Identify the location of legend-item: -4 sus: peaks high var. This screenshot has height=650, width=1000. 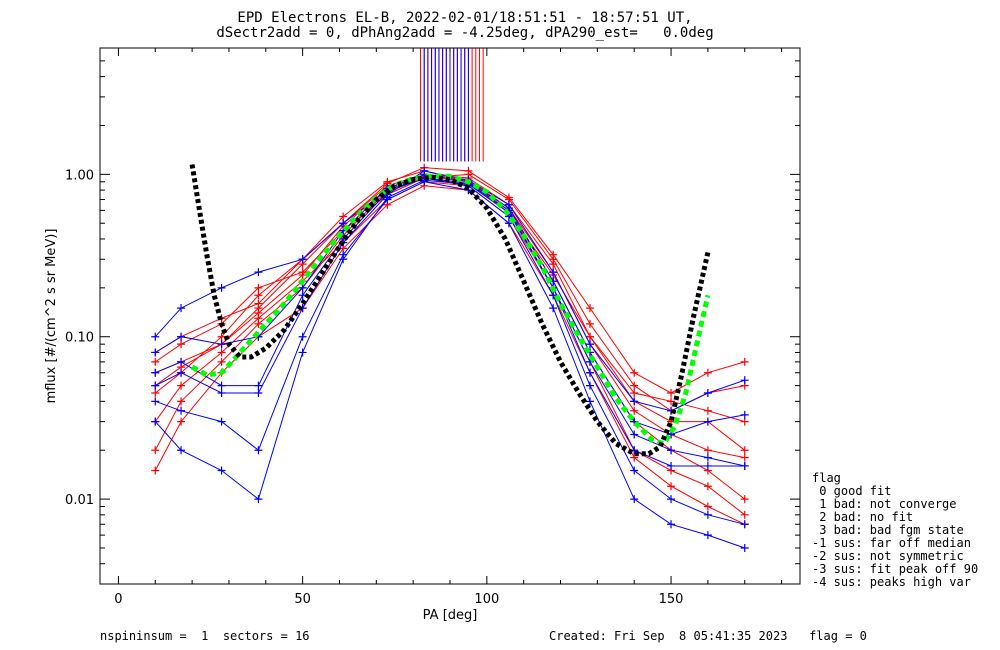
(891, 582).